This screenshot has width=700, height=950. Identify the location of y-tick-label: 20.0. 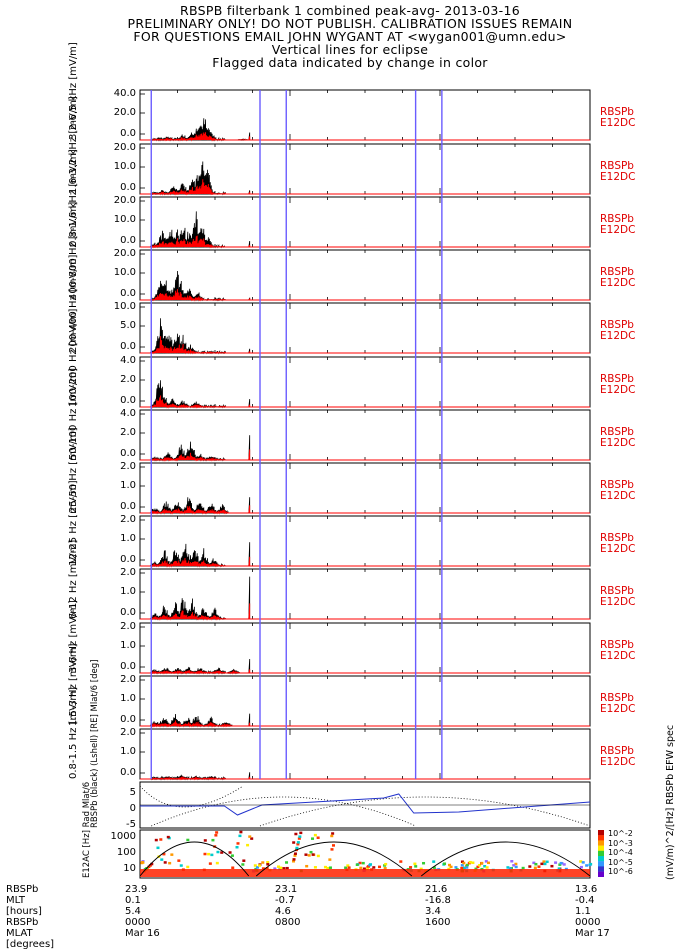
(124, 147).